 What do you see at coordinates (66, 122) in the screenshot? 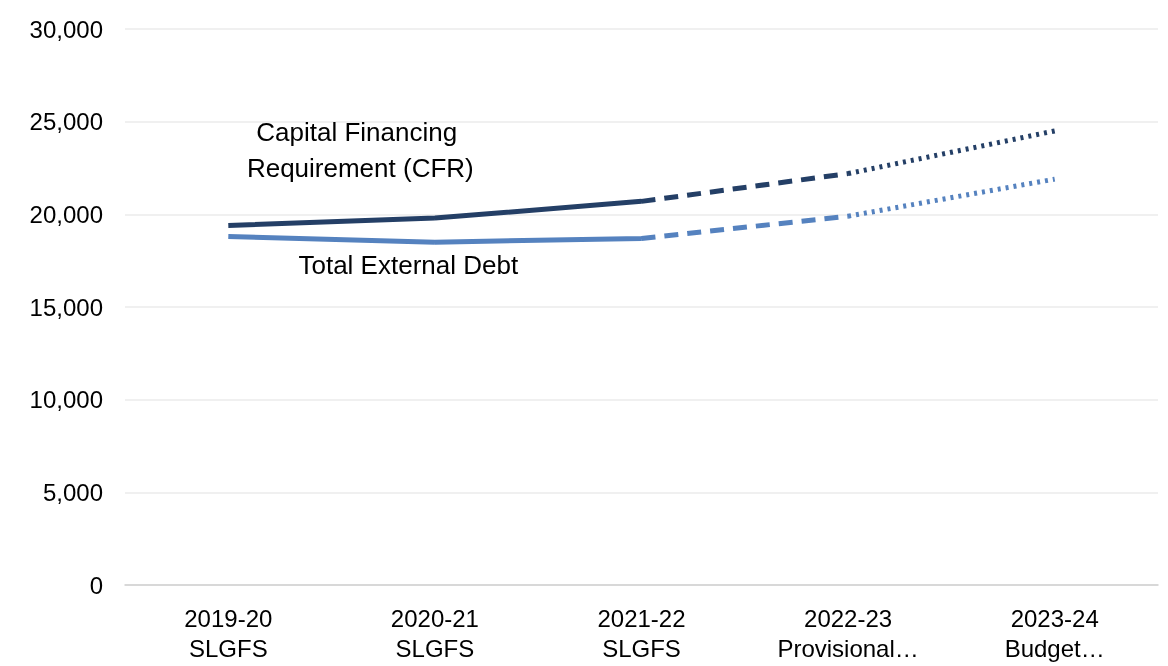
I see `y-tick-label: 25,000` at bounding box center [66, 122].